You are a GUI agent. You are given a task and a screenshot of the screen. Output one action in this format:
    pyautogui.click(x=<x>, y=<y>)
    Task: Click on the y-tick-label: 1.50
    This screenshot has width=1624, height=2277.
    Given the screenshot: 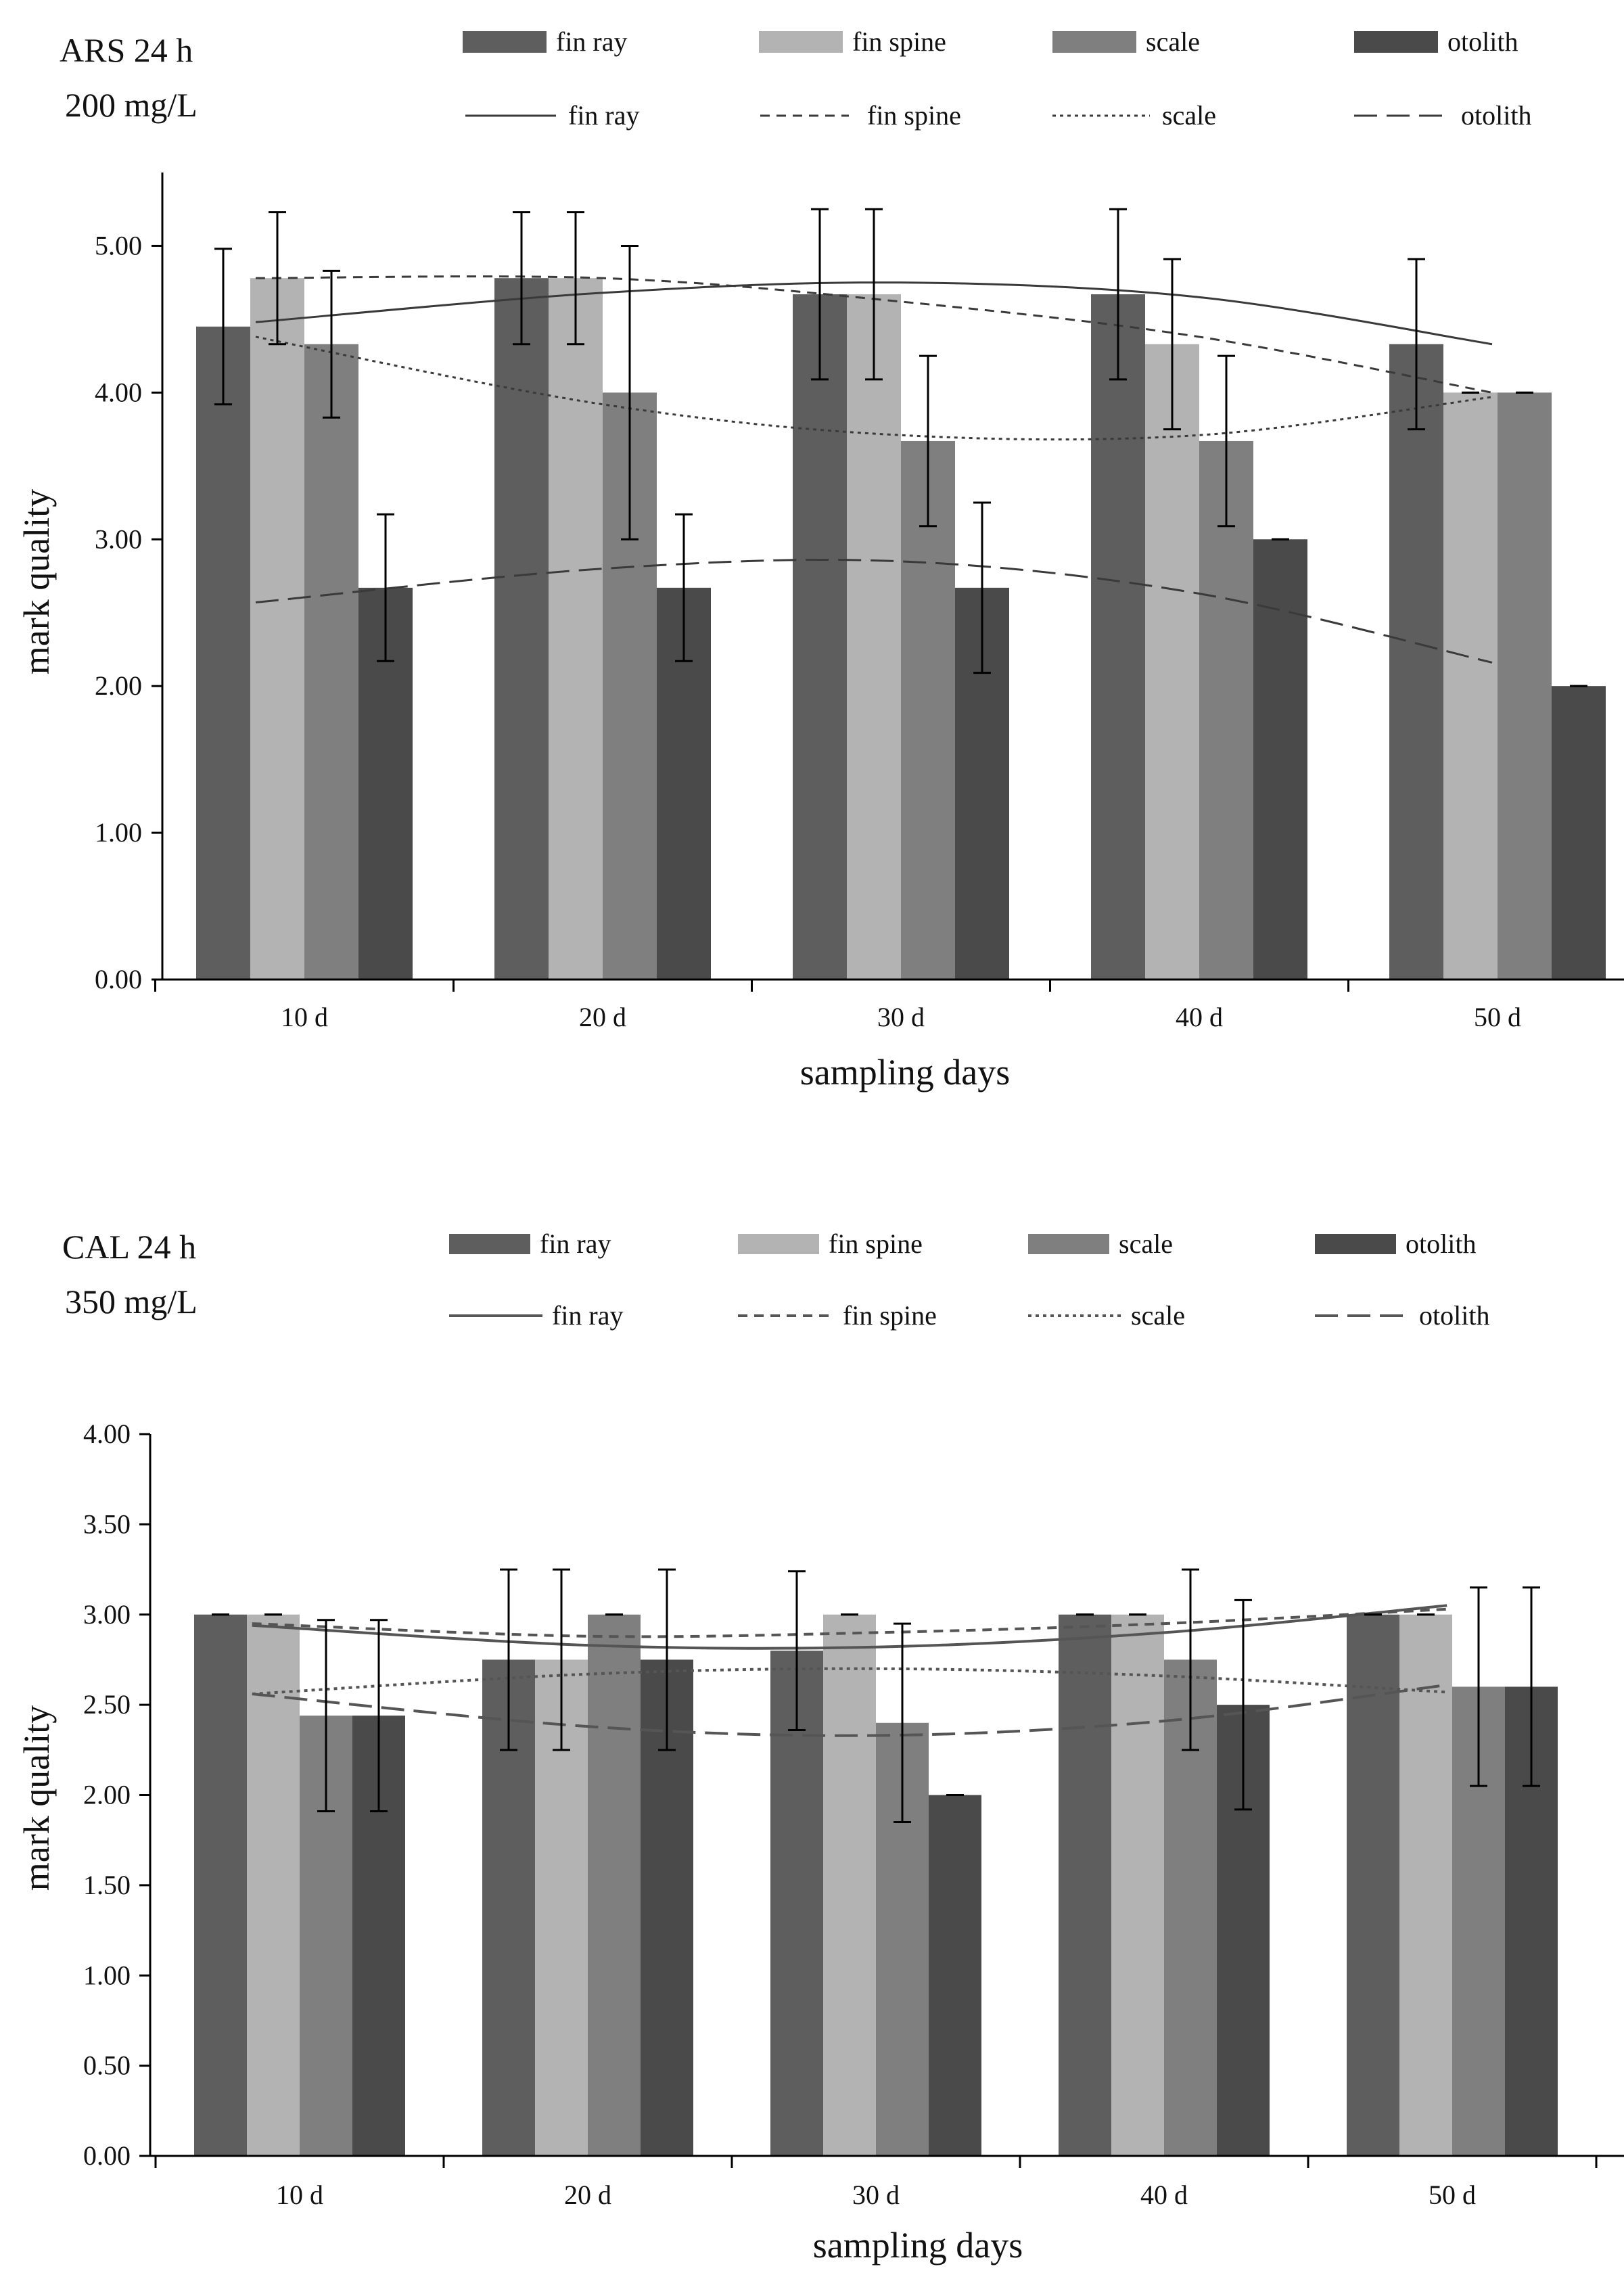 What is the action you would take?
    pyautogui.click(x=107, y=1885)
    